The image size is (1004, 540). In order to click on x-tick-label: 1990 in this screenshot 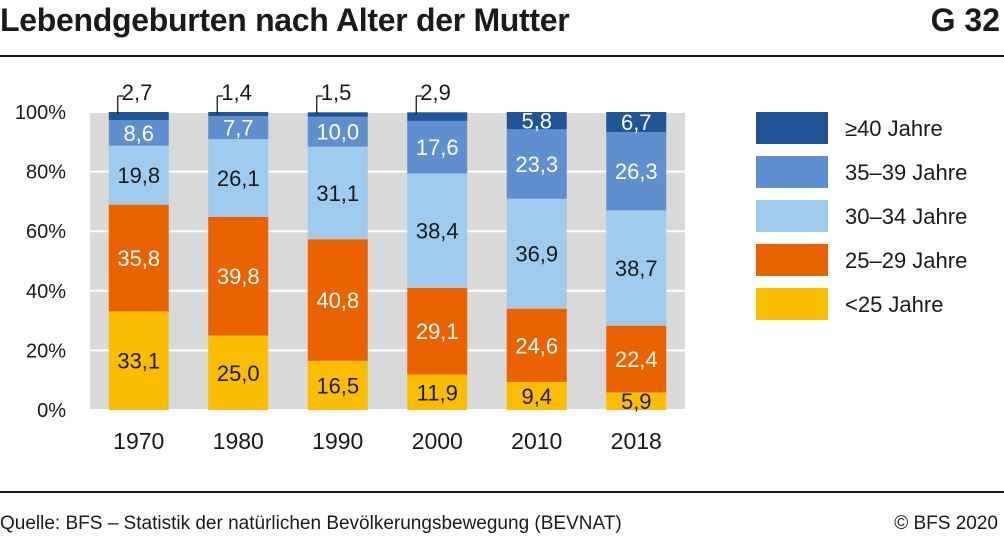, I will do `click(337, 441)`.